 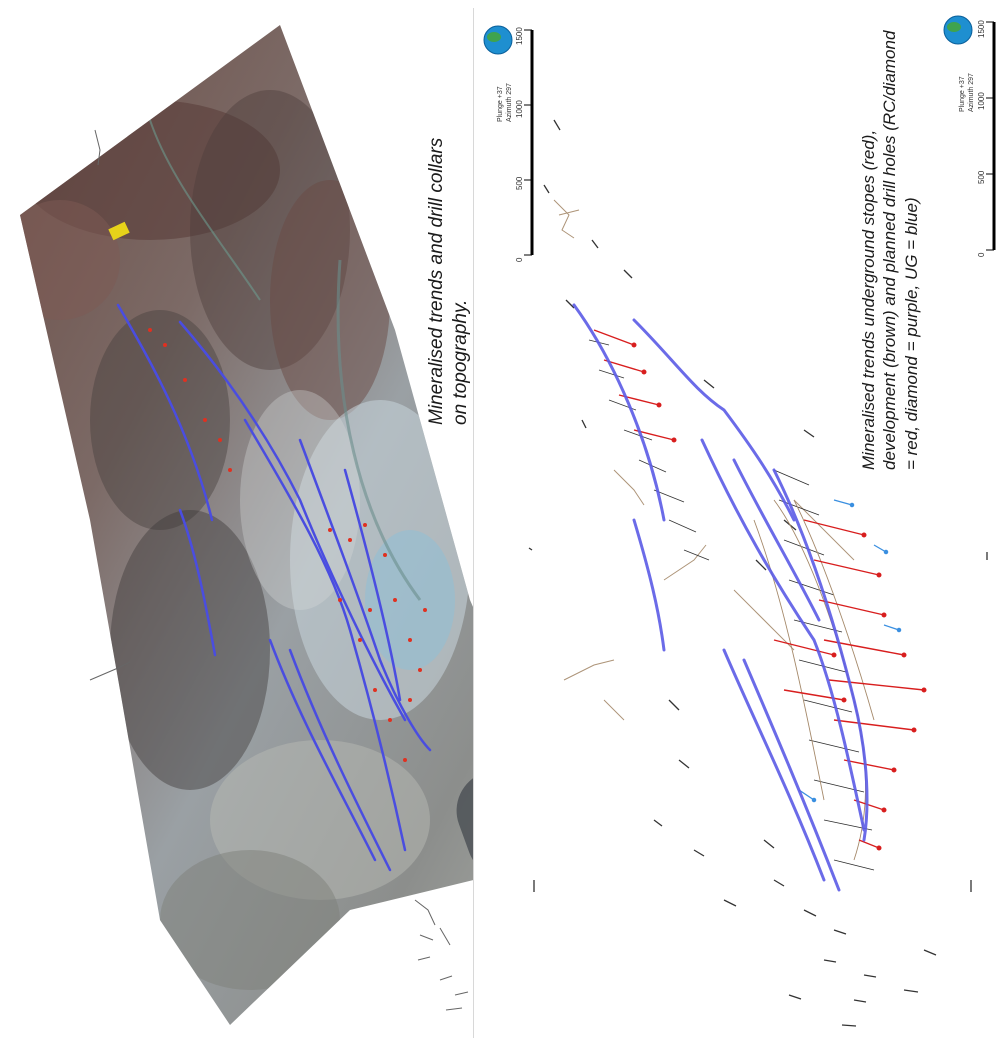 What do you see at coordinates (971, 92) in the screenshot?
I see `right-azimuth-label: Azimuth 297` at bounding box center [971, 92].